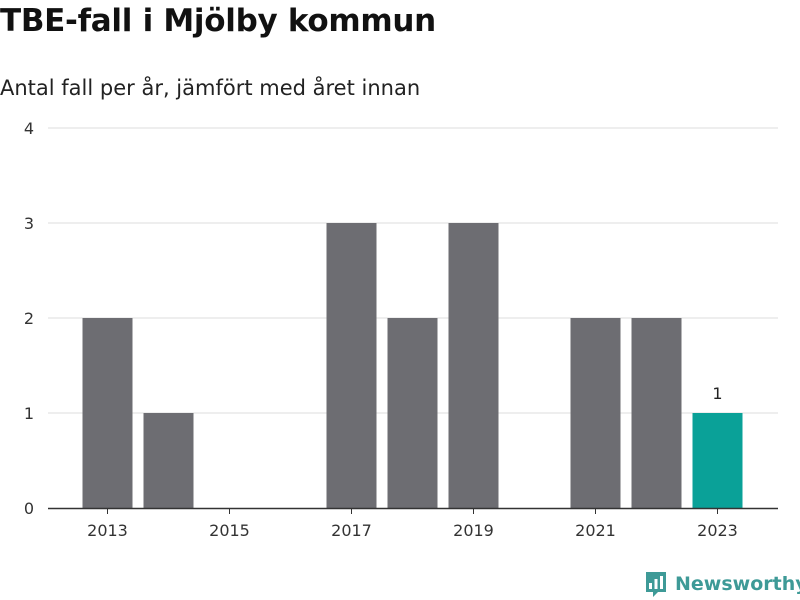 The height and width of the screenshot is (600, 800). I want to click on newsworthy-logo-icon, so click(656, 584).